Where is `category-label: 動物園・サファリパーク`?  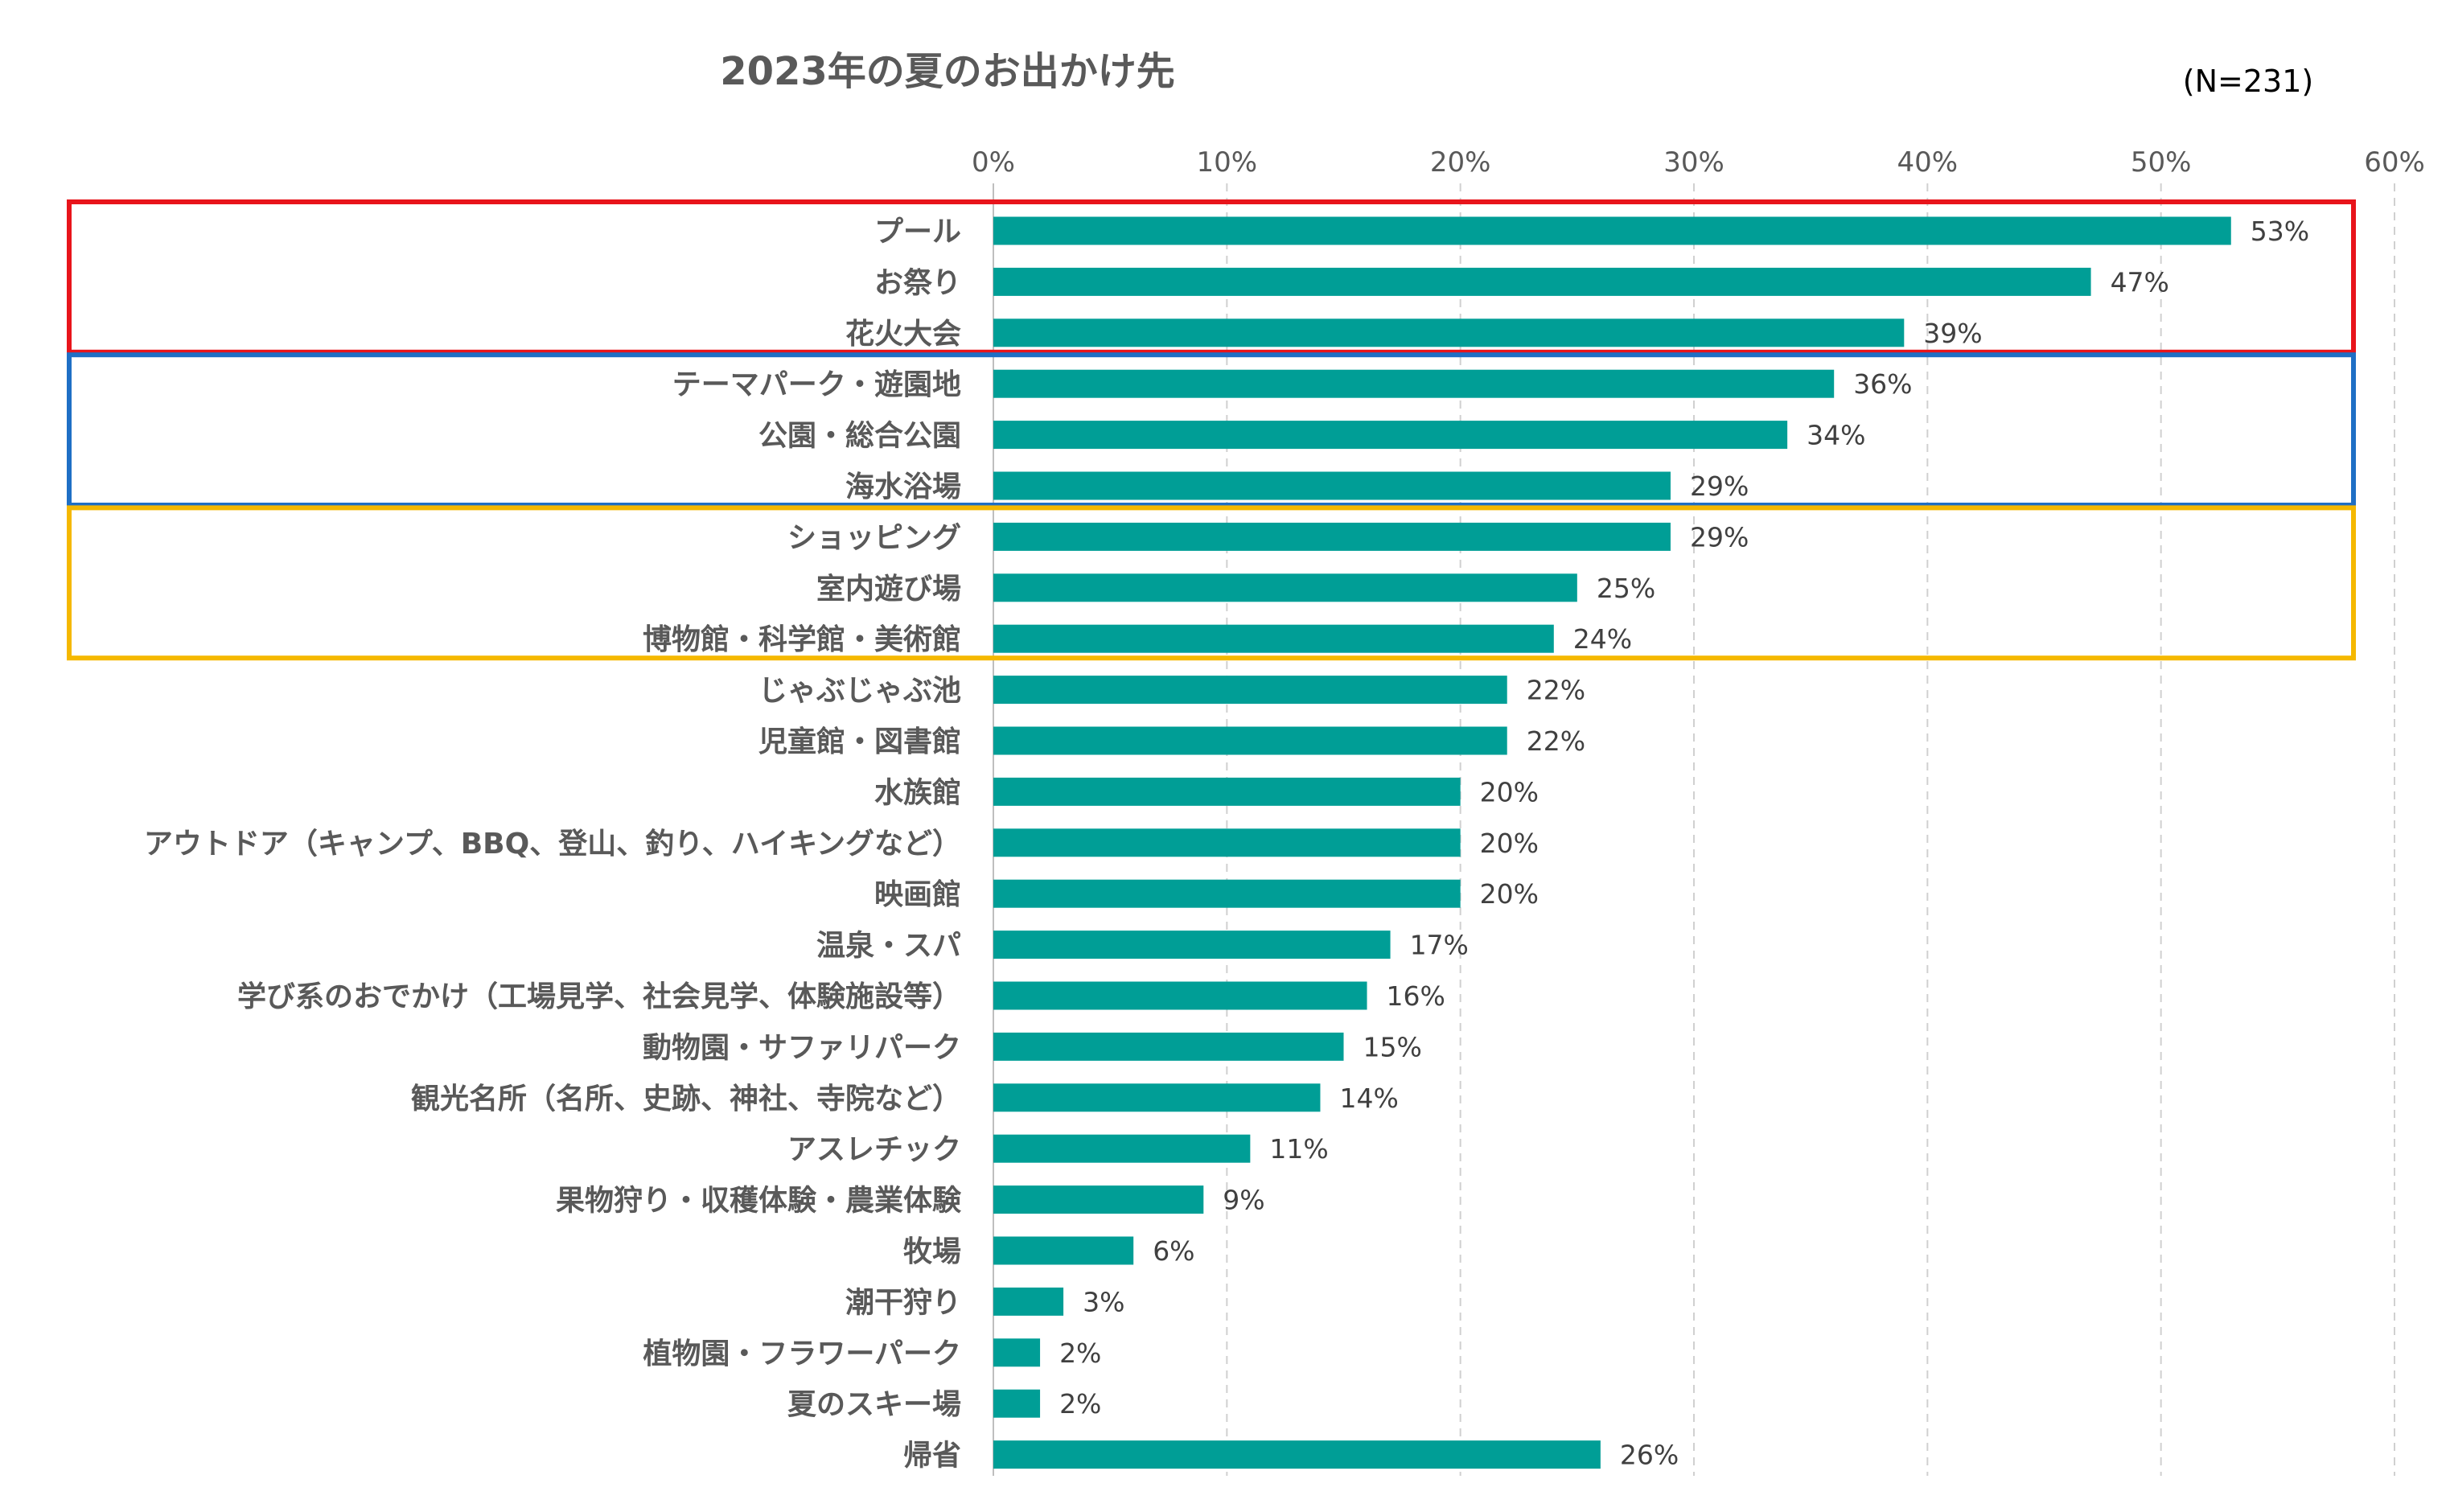
category-label: 動物園・サファリパーク is located at coordinates (802, 1048).